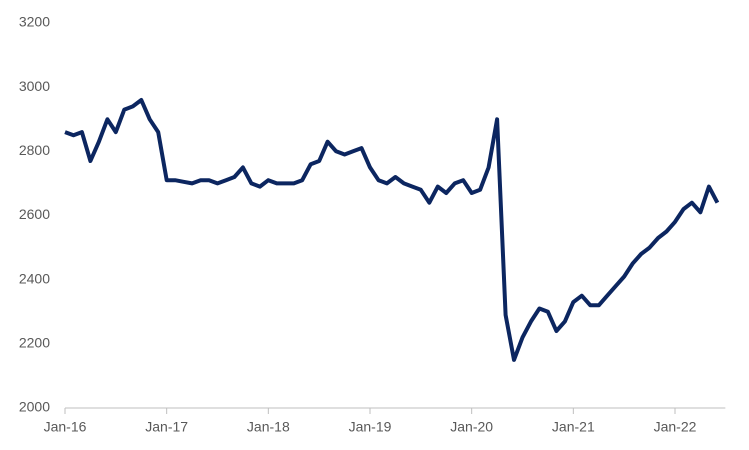 The width and height of the screenshot is (749, 450). Describe the element at coordinates (34, 278) in the screenshot. I see `y-tick-label: 2400` at that location.